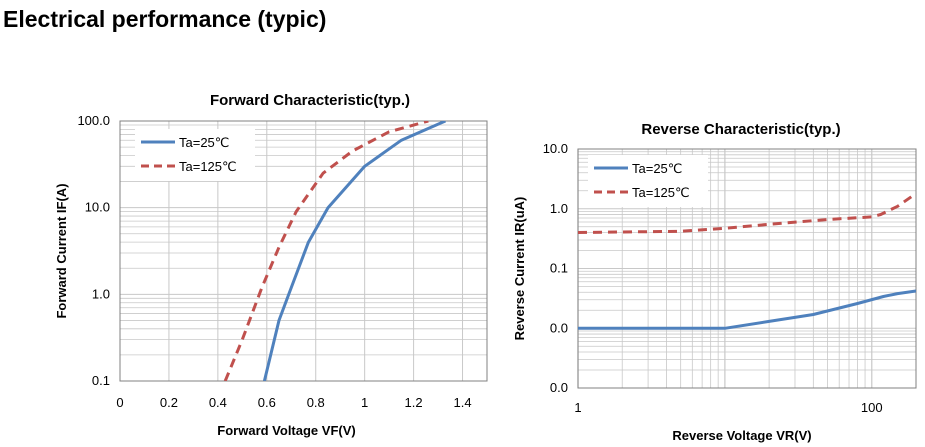 The height and width of the screenshot is (447, 925). Describe the element at coordinates (310, 100) in the screenshot. I see `forward-chart-title: Forward Characteristic(typ.)` at that location.